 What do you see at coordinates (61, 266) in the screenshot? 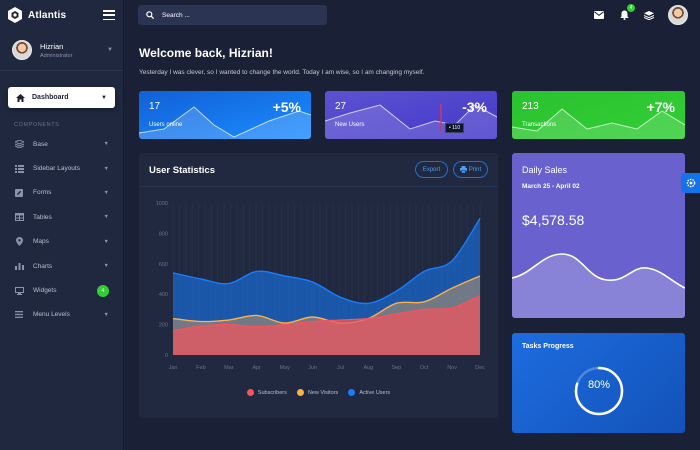
I see `sidebar-item-charts: Charts ▼` at bounding box center [61, 266].